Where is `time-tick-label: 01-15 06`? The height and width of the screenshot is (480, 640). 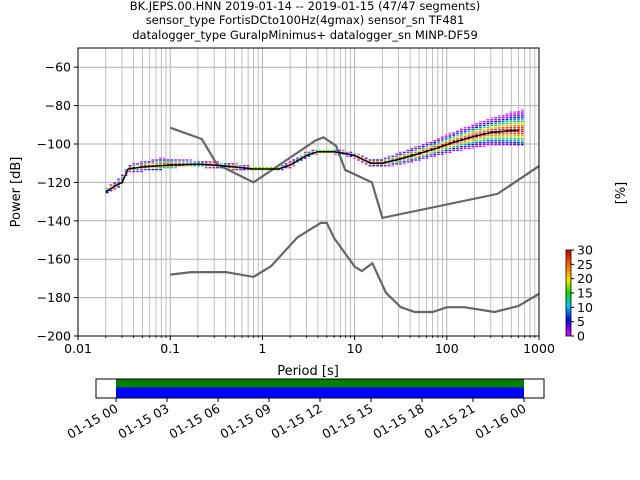
time-tick-label: 01-15 06 is located at coordinates (194, 421).